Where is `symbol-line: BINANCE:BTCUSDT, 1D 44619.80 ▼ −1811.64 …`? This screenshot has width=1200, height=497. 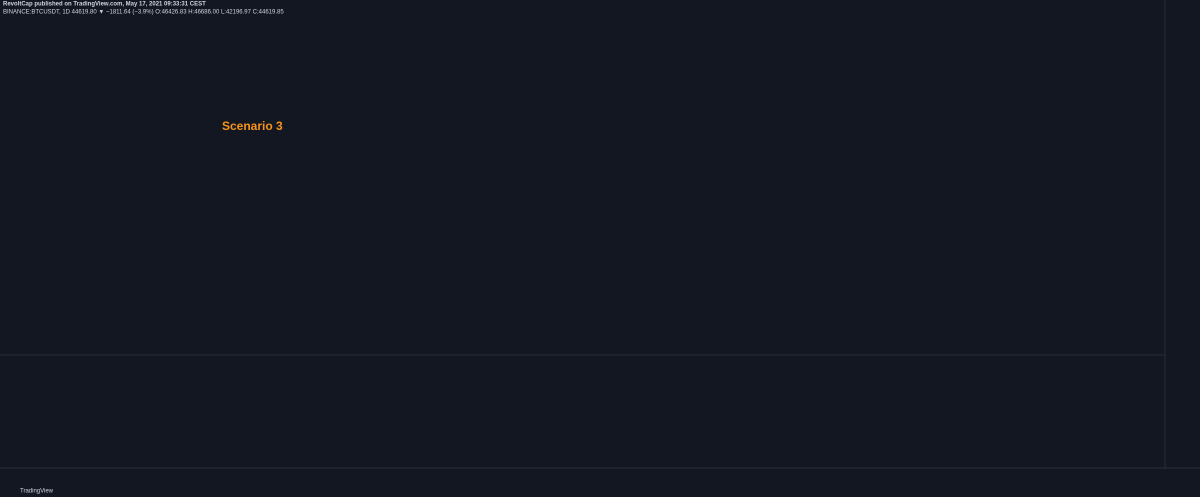 symbol-line: BINANCE:BTCUSDT, 1D 44619.80 ▼ −1811.64 … is located at coordinates (143, 13).